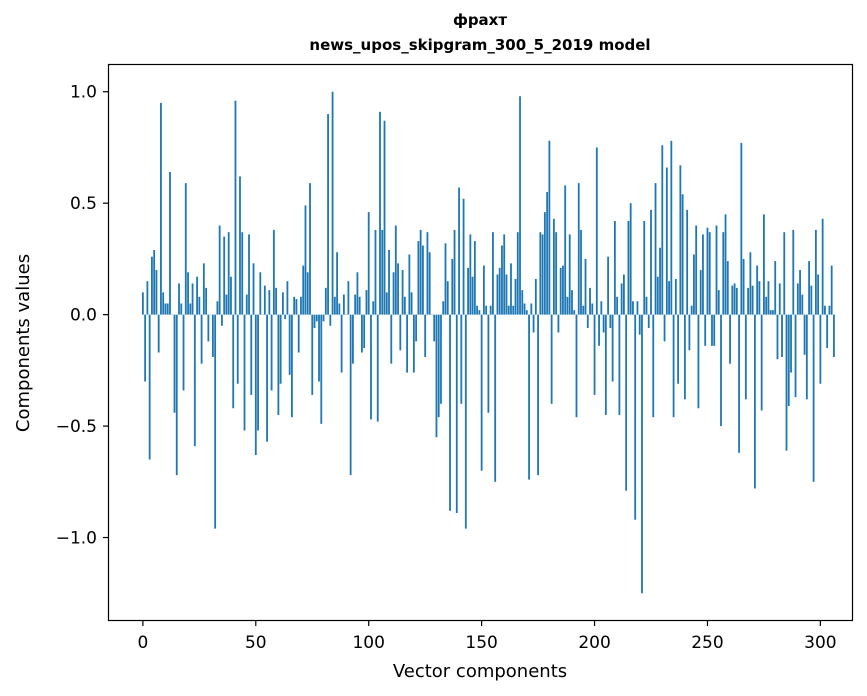  What do you see at coordinates (23, 343) in the screenshot?
I see `y-axis-label: Components values` at bounding box center [23, 343].